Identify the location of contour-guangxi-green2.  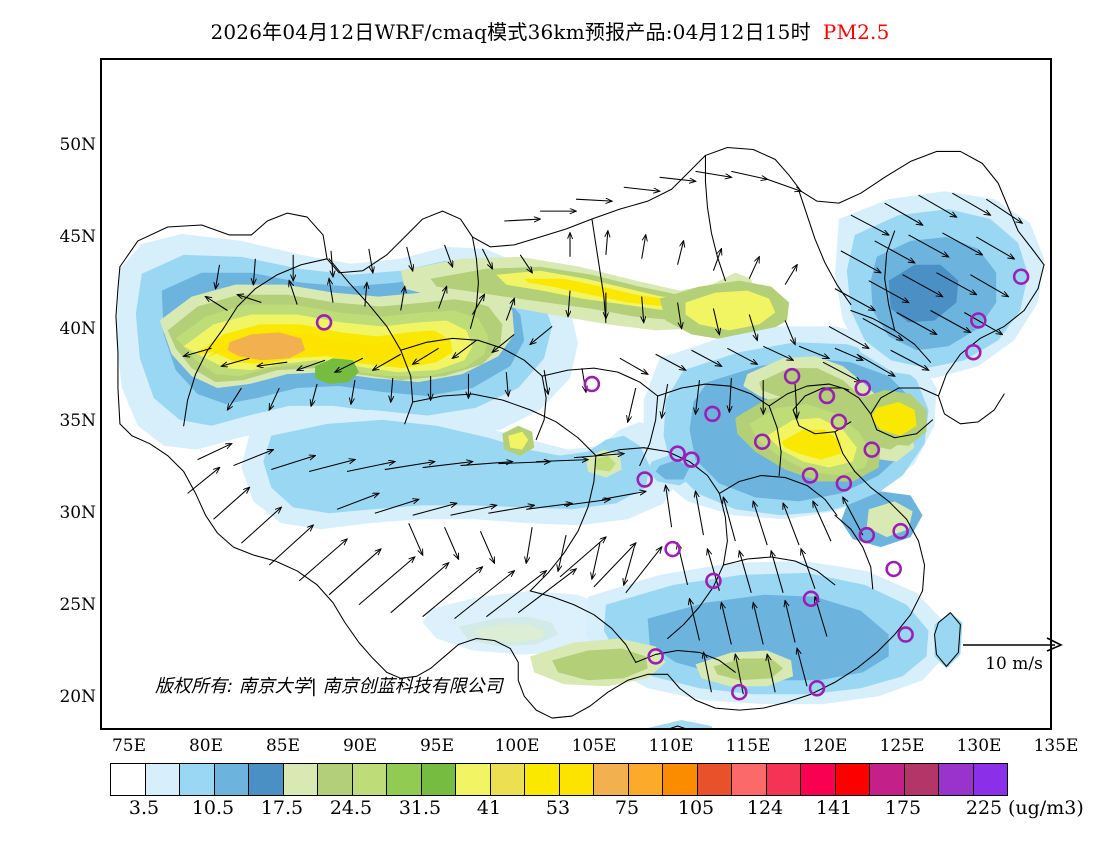
(748, 669).